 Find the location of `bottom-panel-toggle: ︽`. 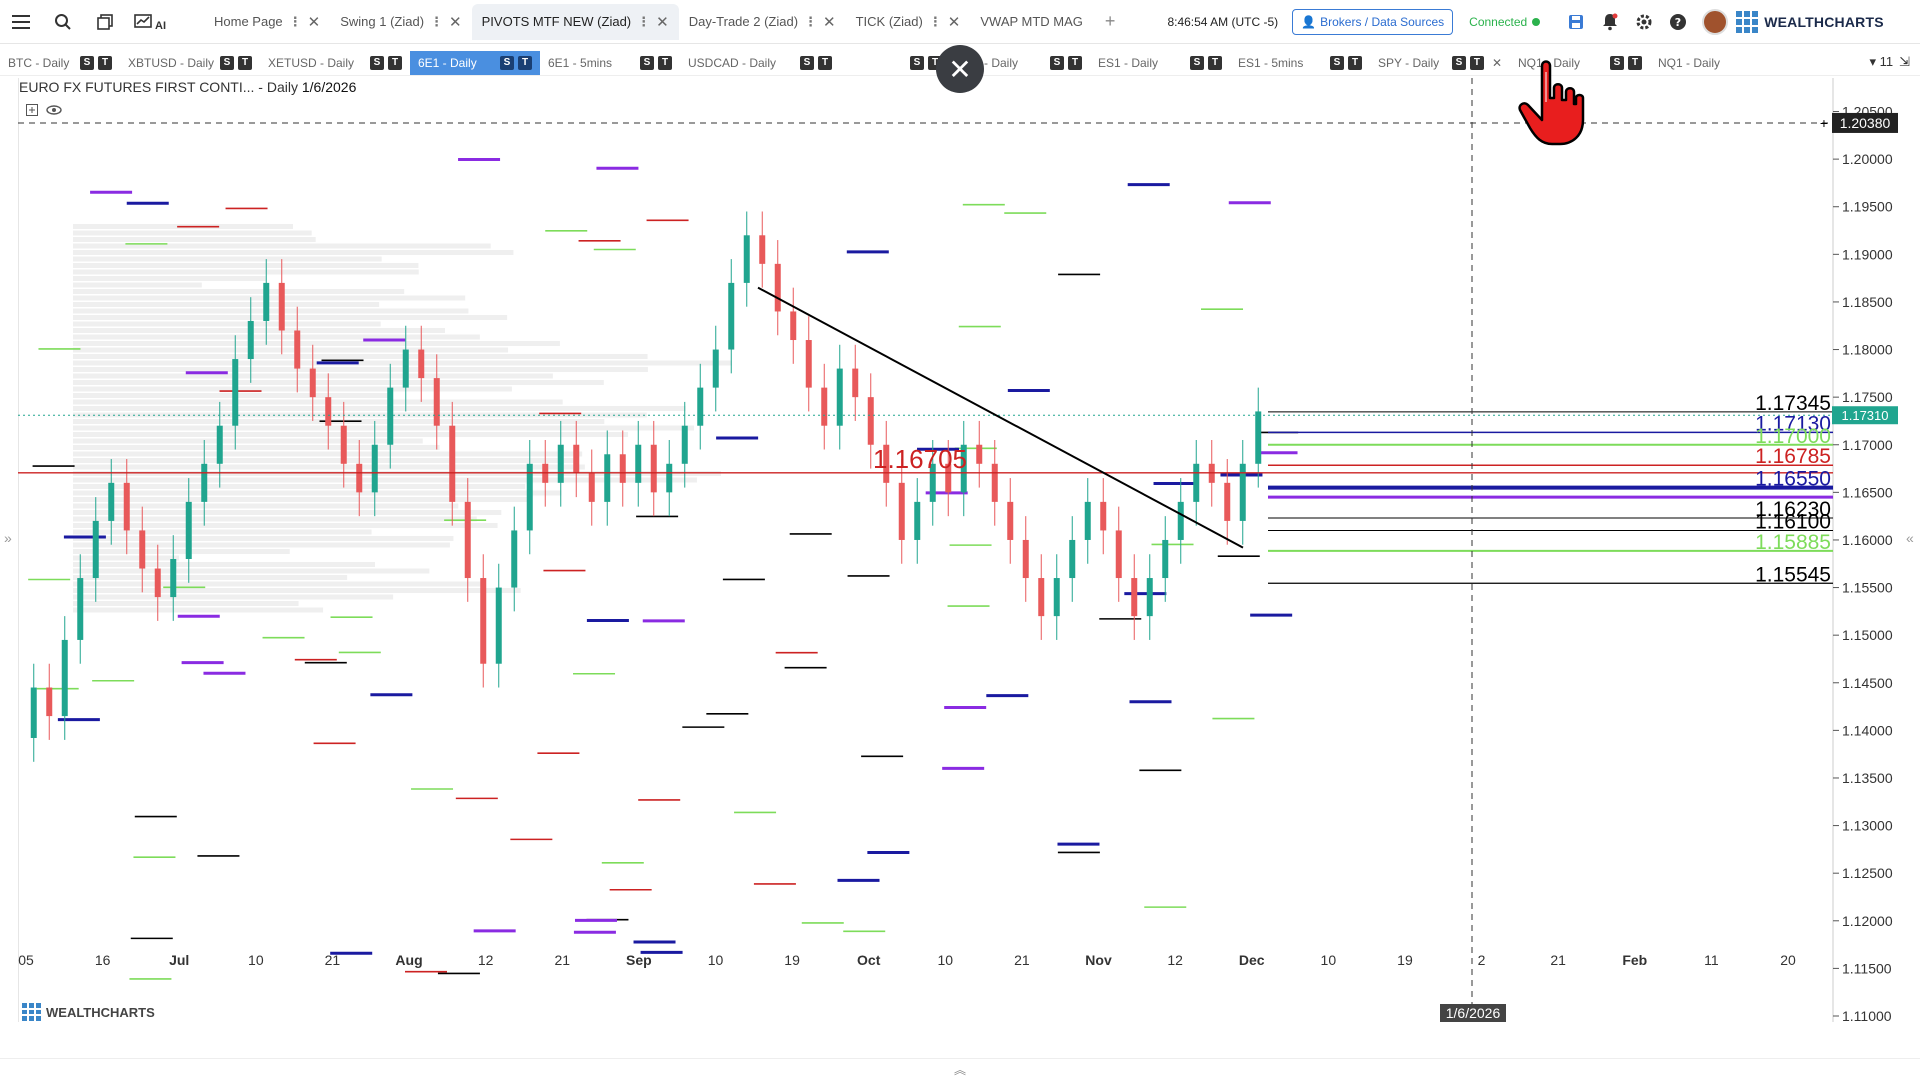

bottom-panel-toggle: ︽ is located at coordinates (960, 1069).